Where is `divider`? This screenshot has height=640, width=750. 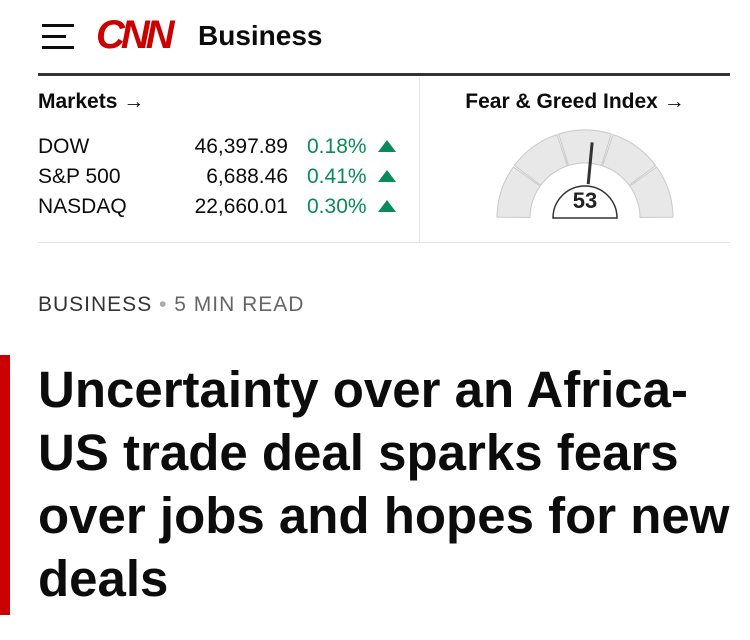 divider is located at coordinates (419, 160).